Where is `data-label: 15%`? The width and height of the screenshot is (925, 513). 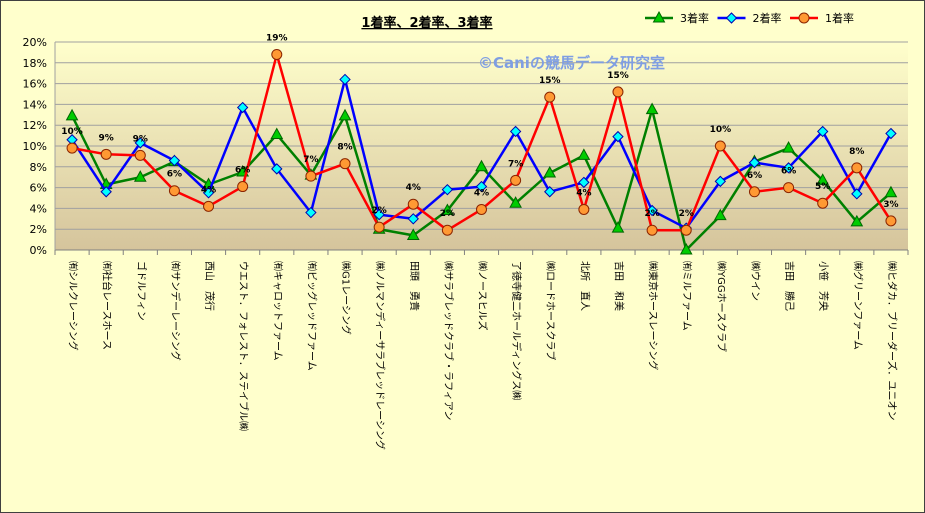
data-label: 15% is located at coordinates (618, 76).